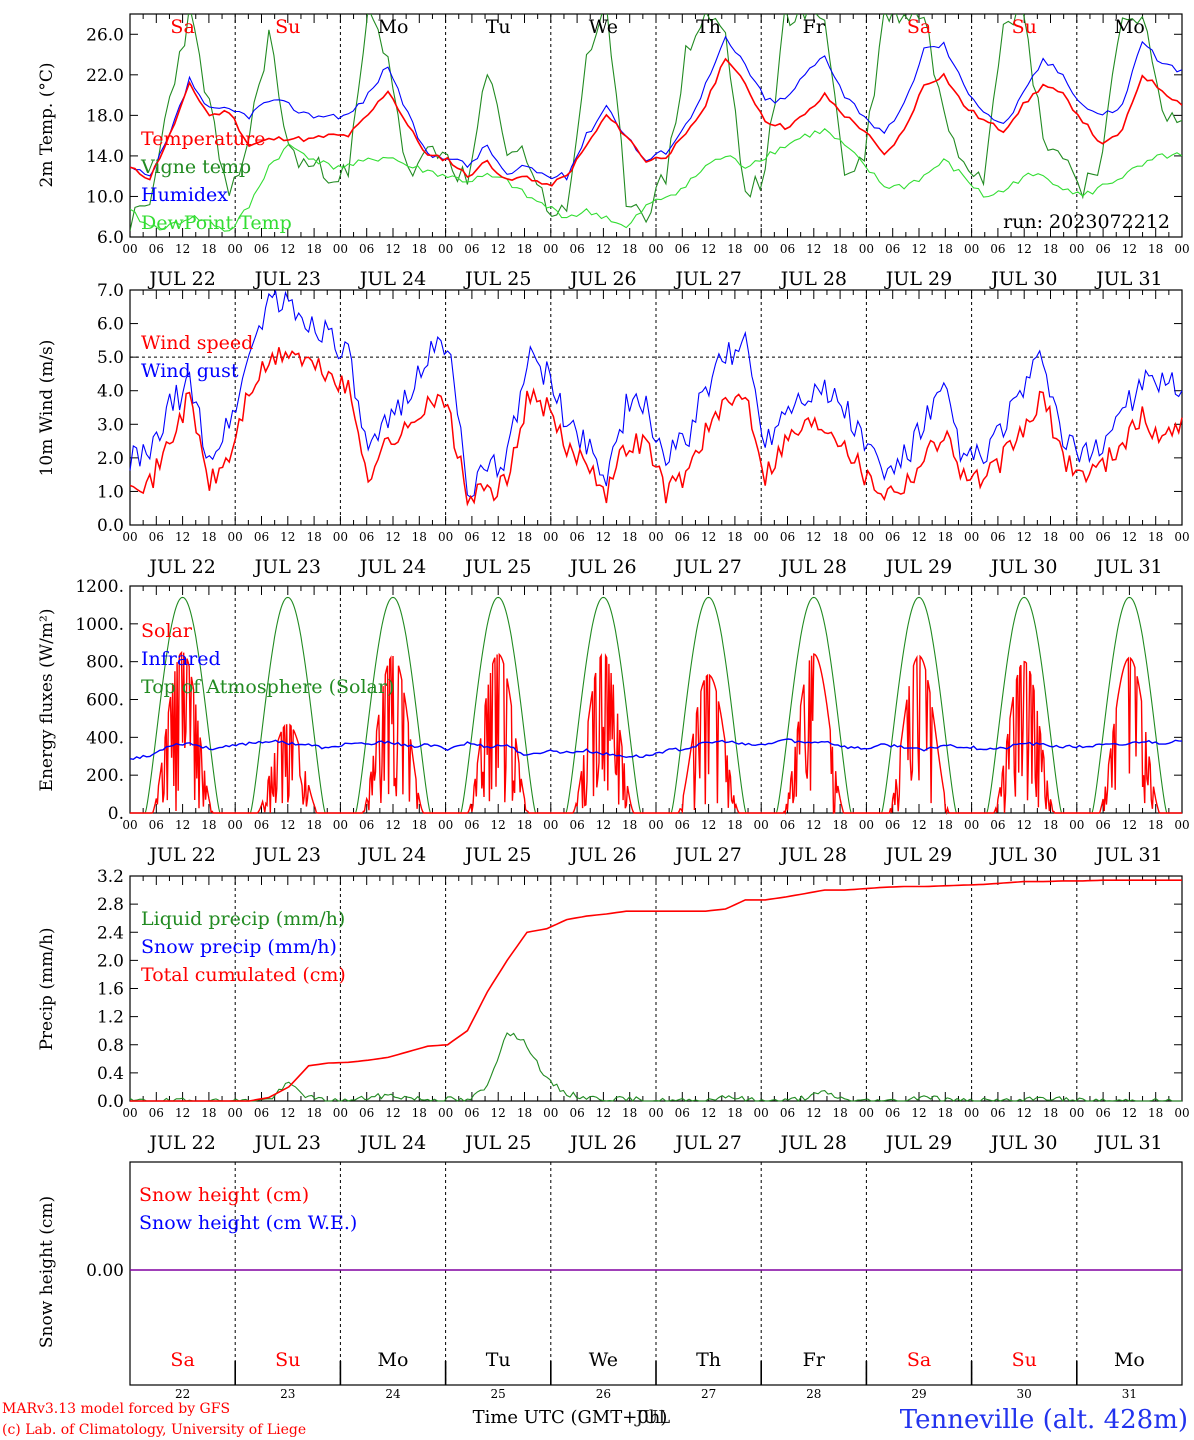  I want to click on legend-entry: Vigne temp, so click(195, 167).